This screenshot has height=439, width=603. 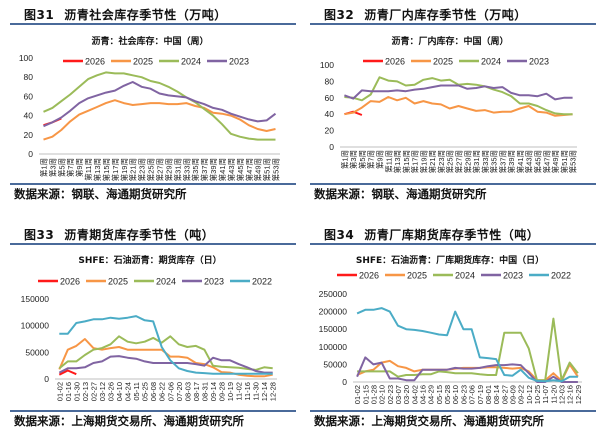 What do you see at coordinates (119, 234) in the screenshot?
I see `figure-title: 图33 沥青期货库存季节性（吨）` at bounding box center [119, 234].